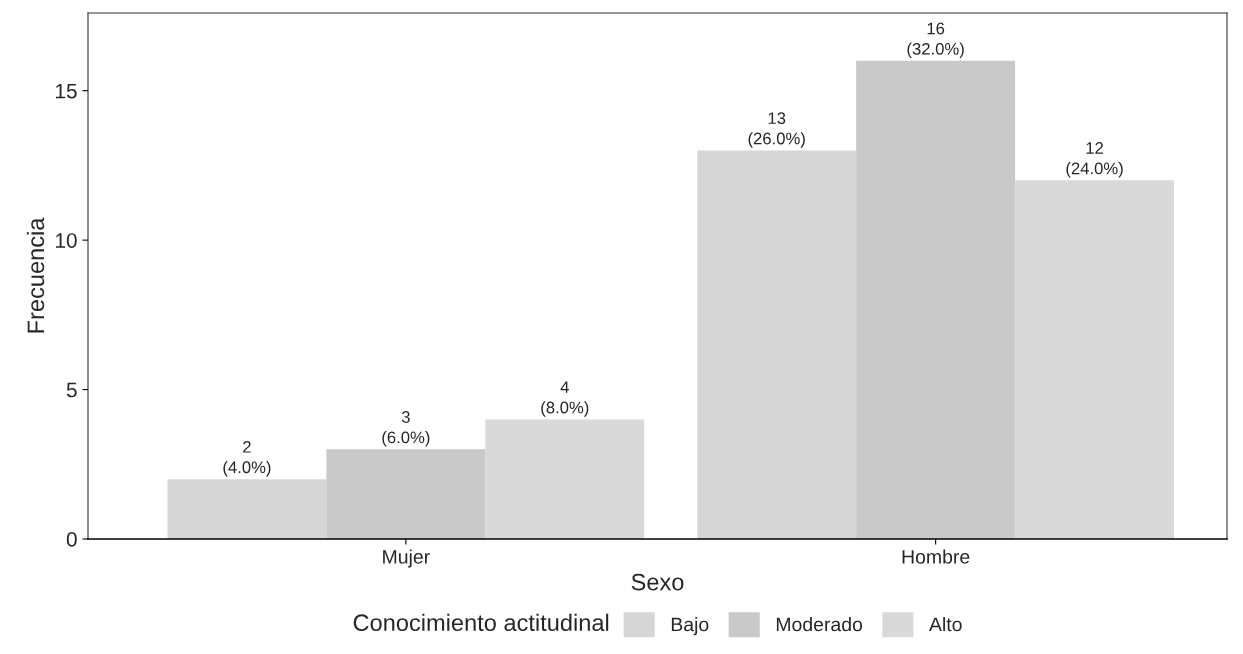  Describe the element at coordinates (657, 582) in the screenshot. I see `x-axis-title: Sexo` at that location.